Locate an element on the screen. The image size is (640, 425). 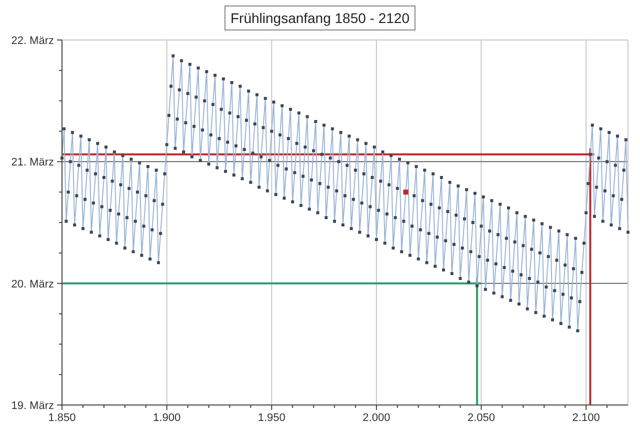
x-tick-label: 2.000 is located at coordinates (376, 418).